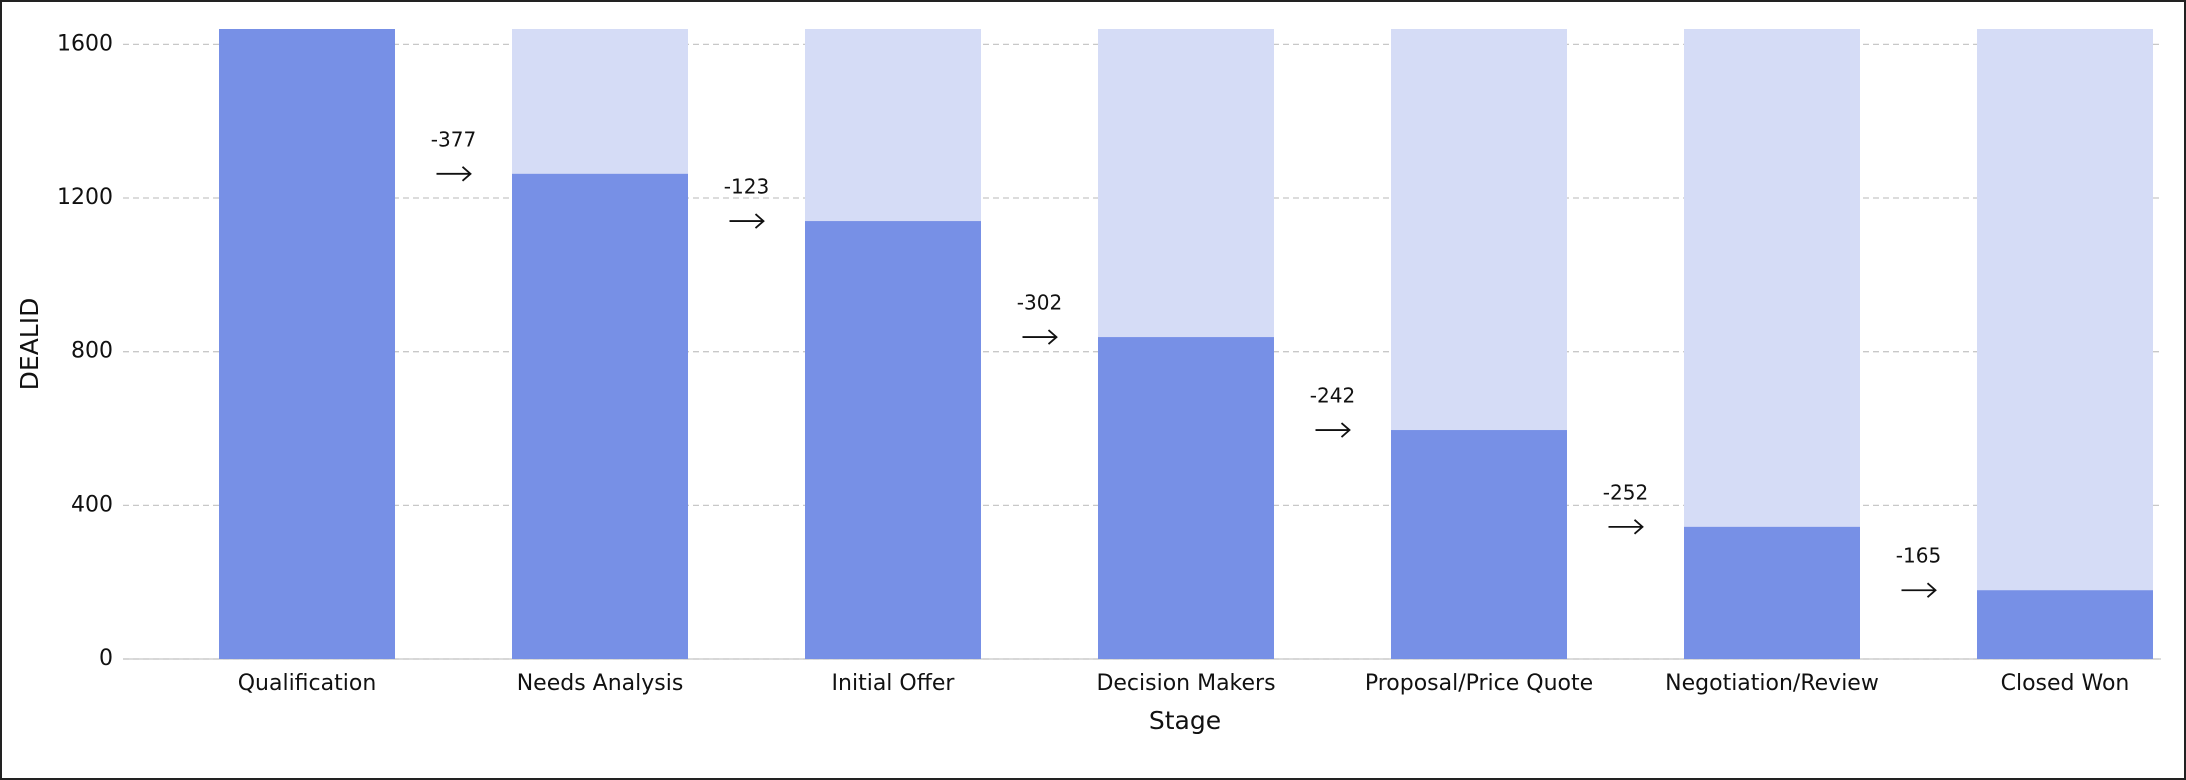 The width and height of the screenshot is (2186, 780). What do you see at coordinates (92, 351) in the screenshot?
I see `y-tick-label: 800` at bounding box center [92, 351].